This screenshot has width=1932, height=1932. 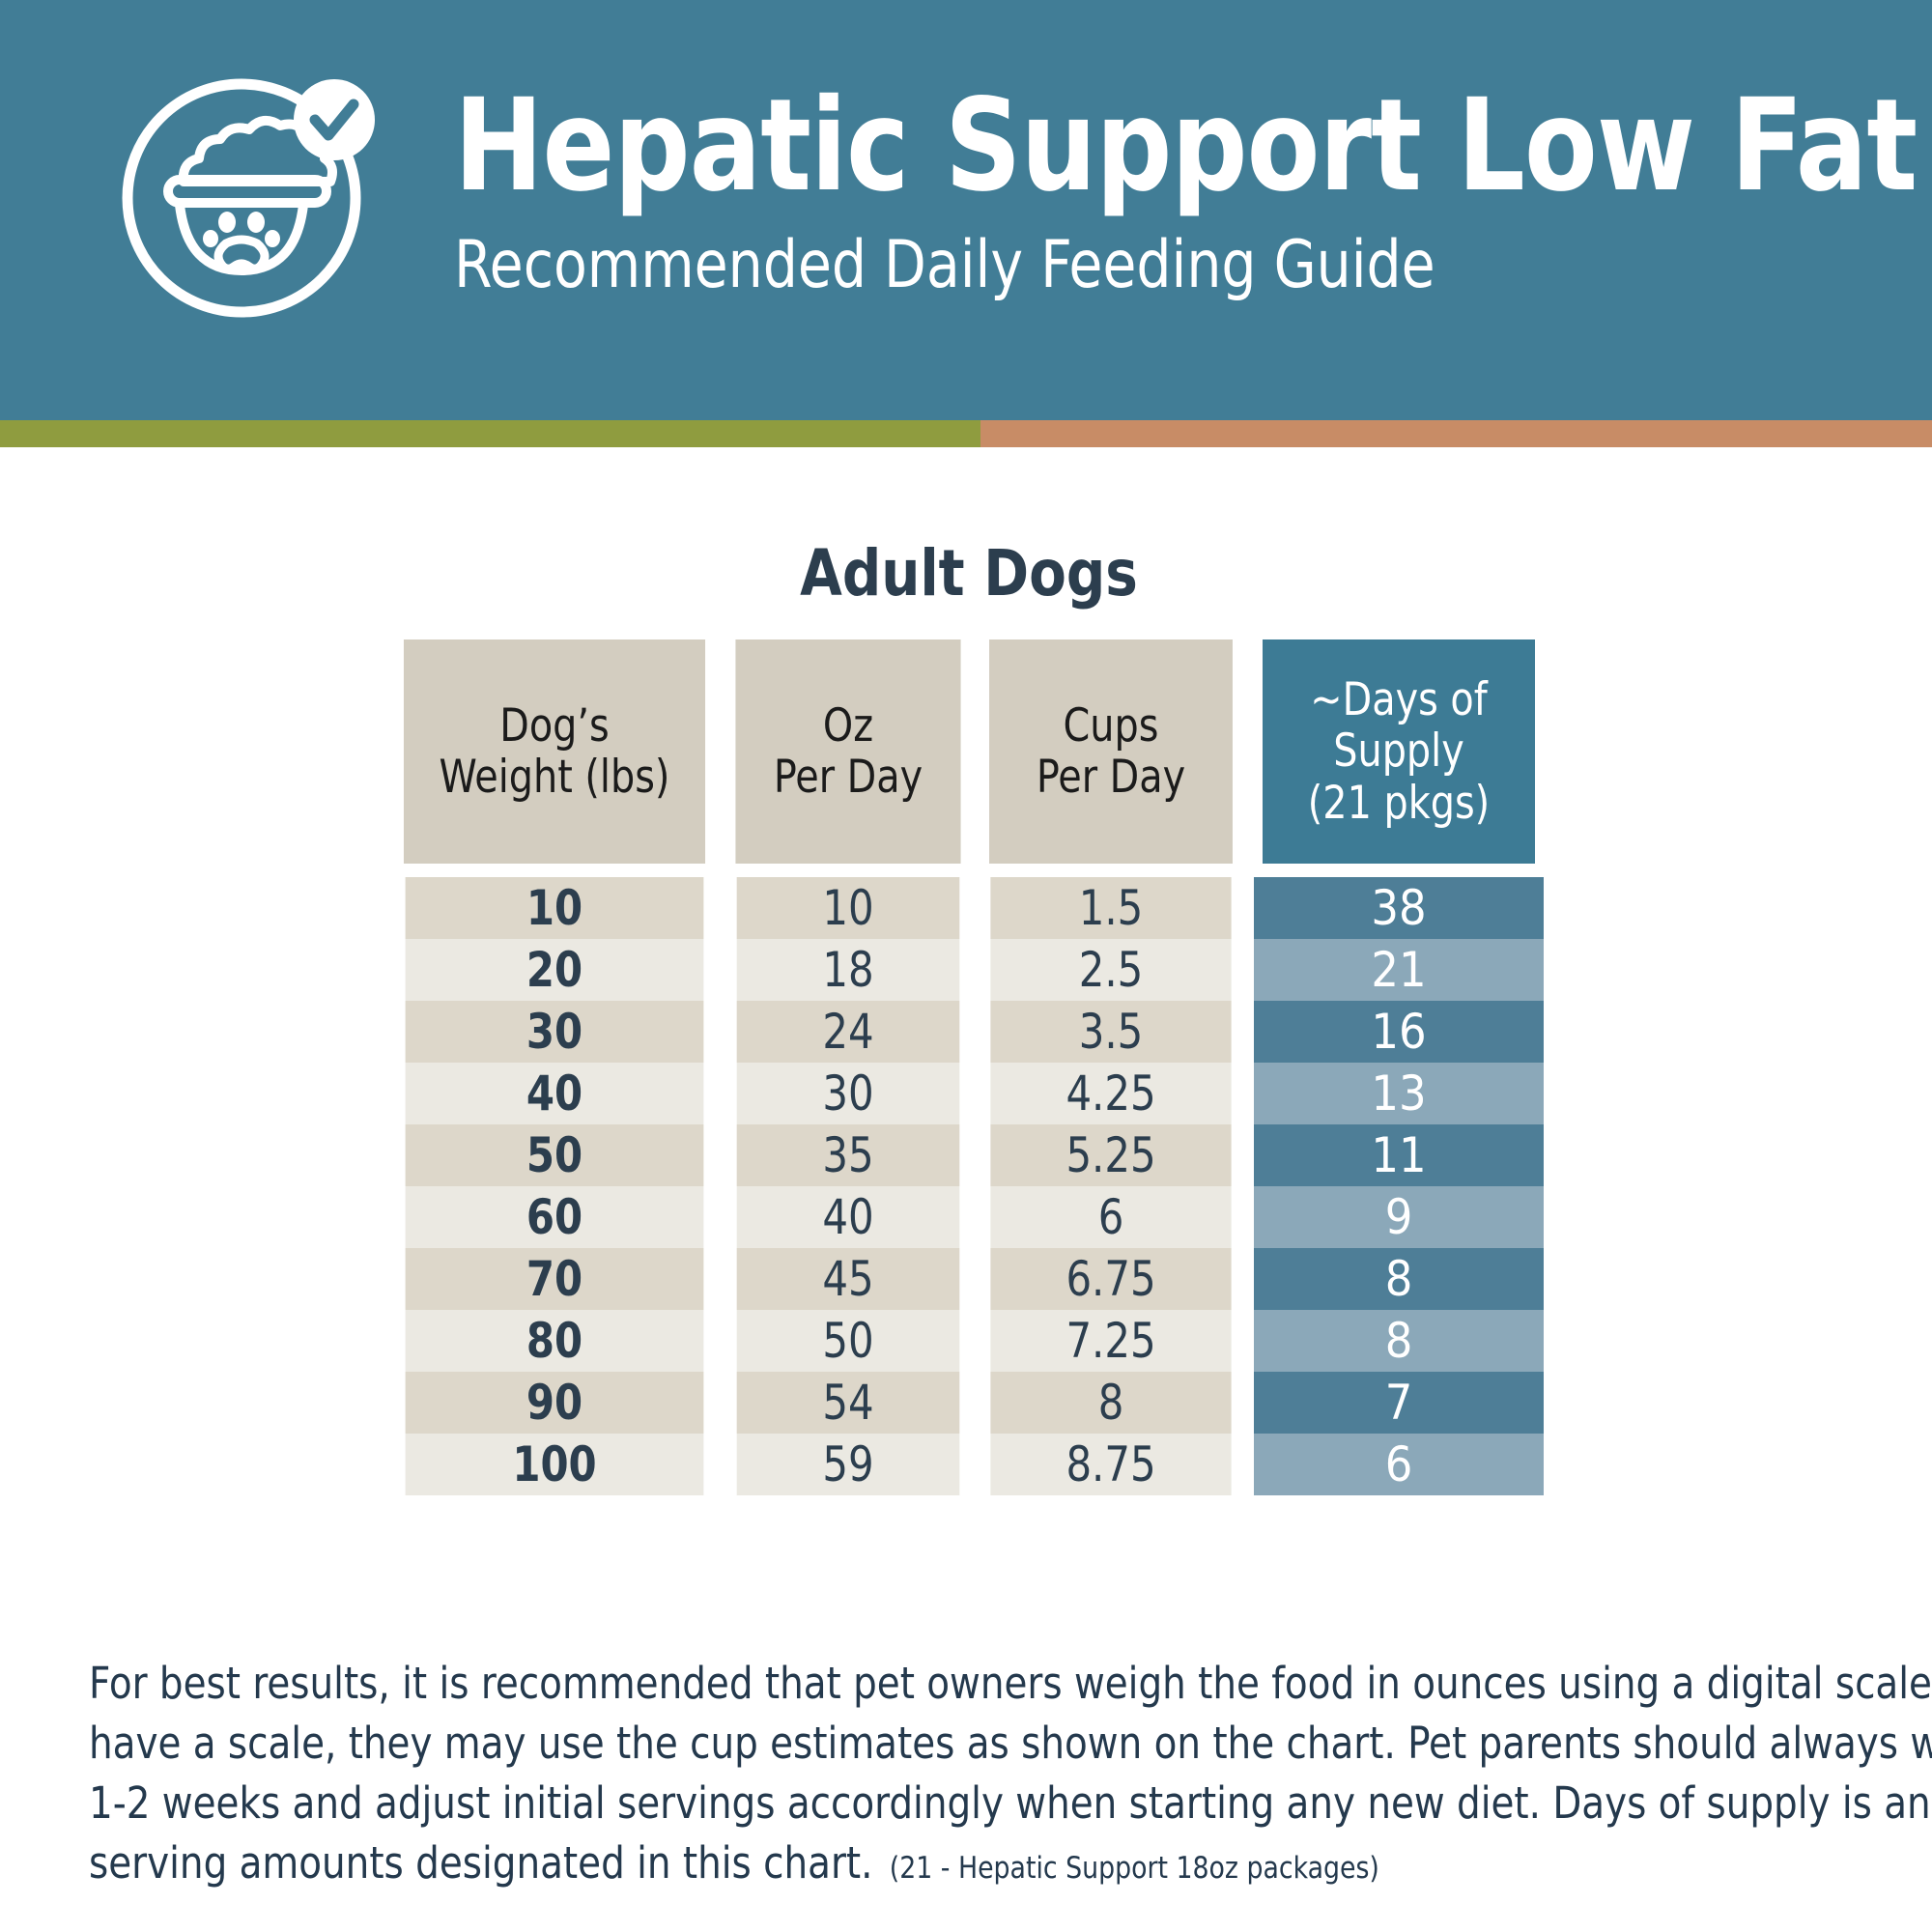 What do you see at coordinates (554, 1217) in the screenshot?
I see `cell-weight: 60` at bounding box center [554, 1217].